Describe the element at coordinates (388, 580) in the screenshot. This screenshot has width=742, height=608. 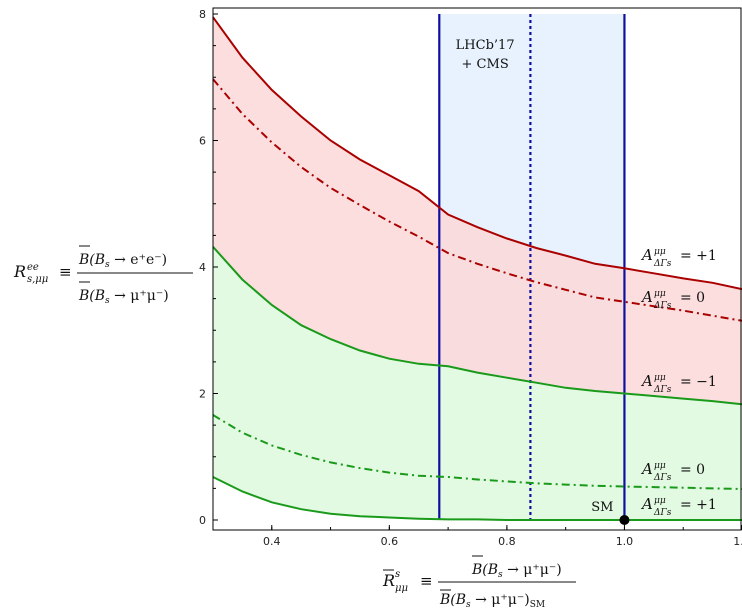
I see `x-label-lhs: R` at that location.